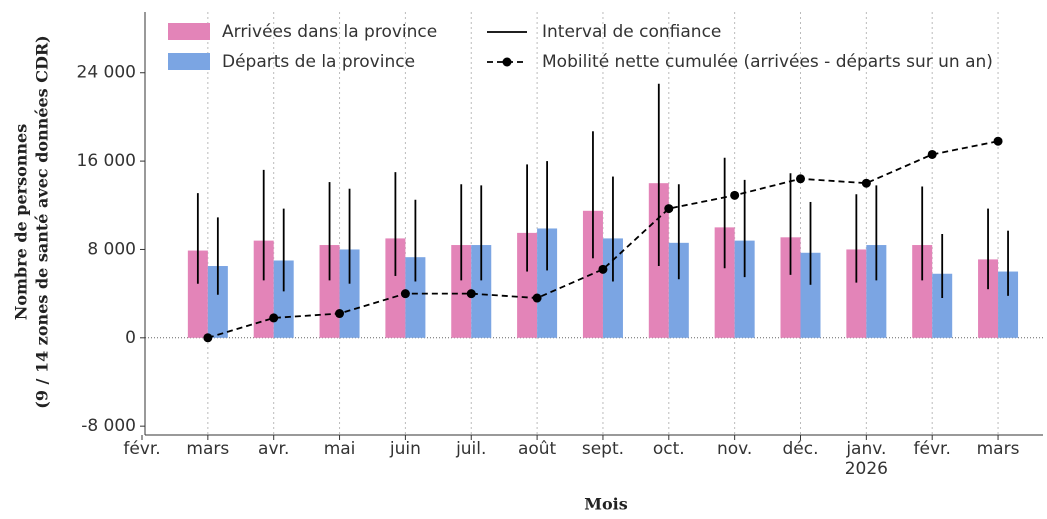 The image size is (1047, 519). What do you see at coordinates (537, 449) in the screenshot?
I see `x-tick-label: août` at bounding box center [537, 449].